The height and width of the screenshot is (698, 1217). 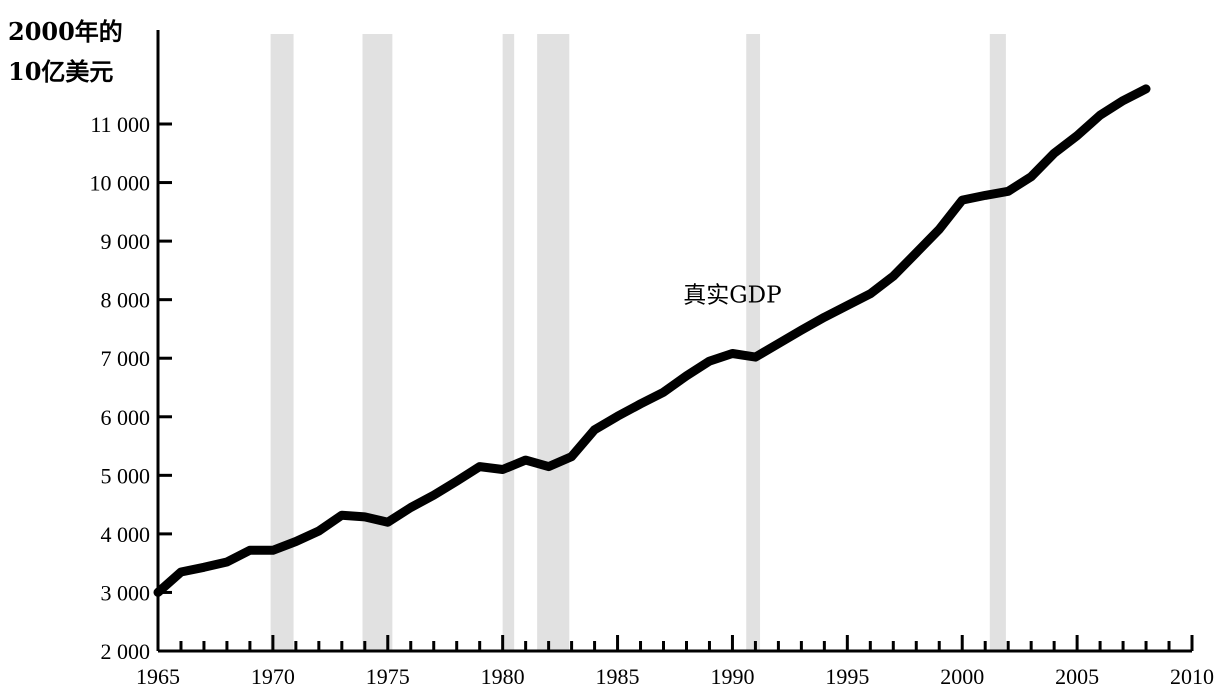 I want to click on y-tick-label: 7 000, so click(x=126, y=358).